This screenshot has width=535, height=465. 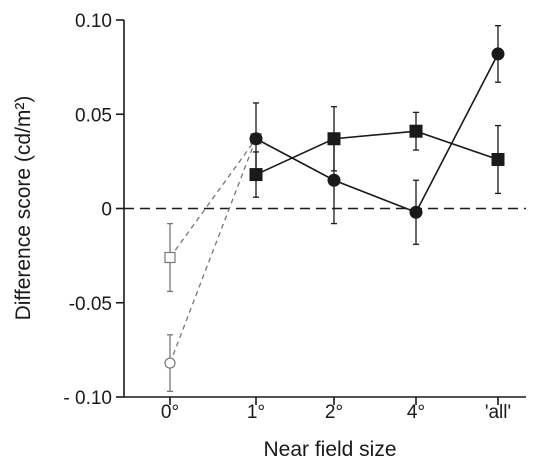 I want to click on y-axis-ticks: 0.10 0.05 0 -0.05 - 0.10, so click(x=93, y=210).